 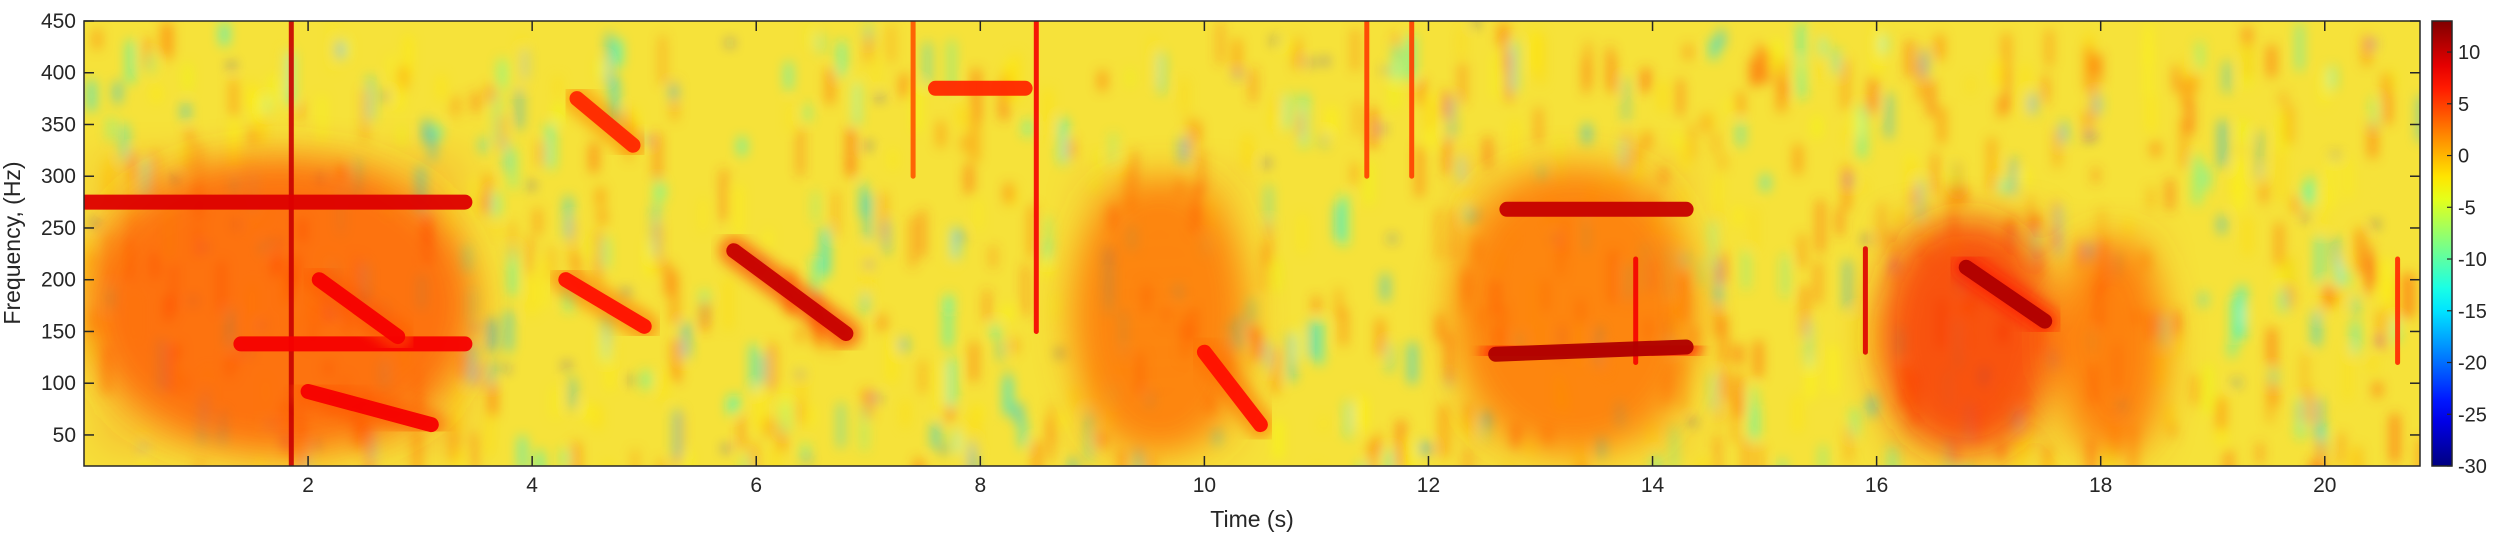 I want to click on y-tick-label: 100, so click(x=58, y=383).